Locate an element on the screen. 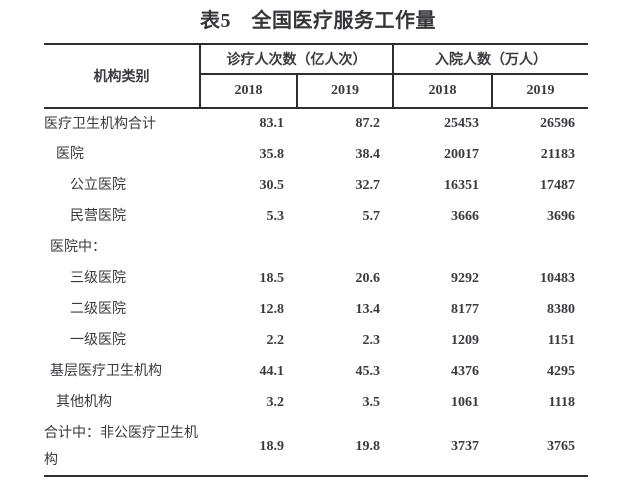  row-label: 其他机构 is located at coordinates (84, 402).